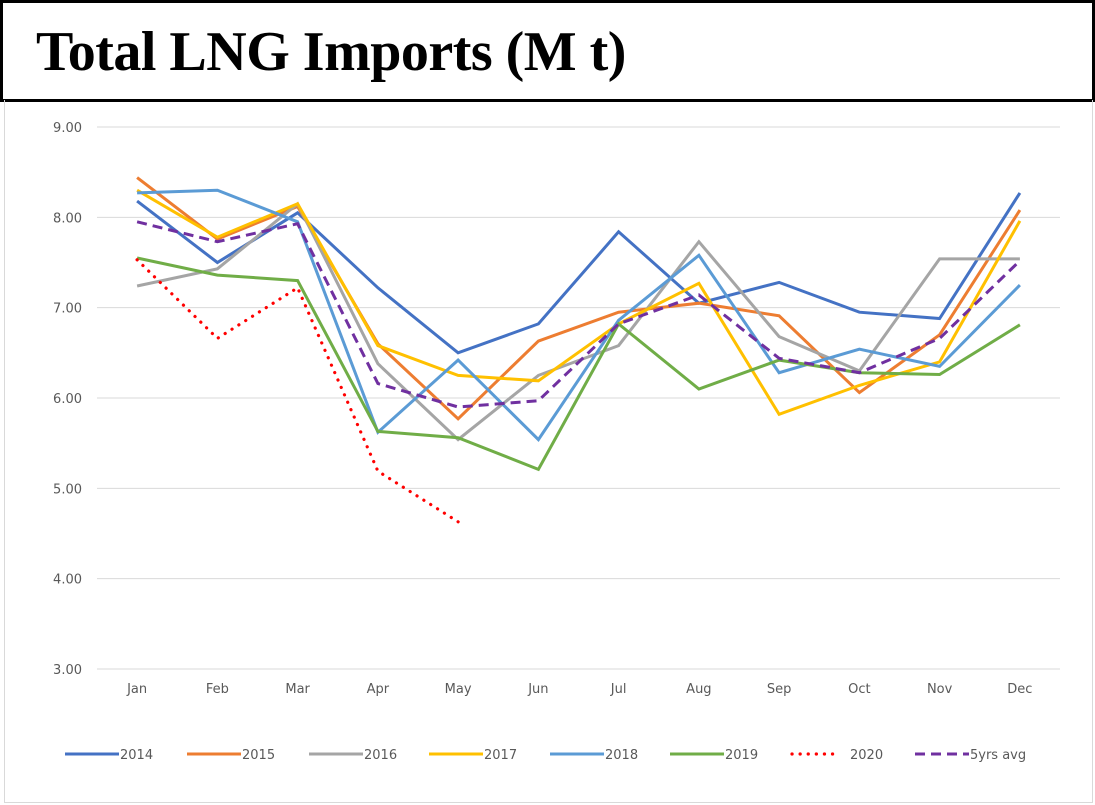 This screenshot has height=805, width=1095. Describe the element at coordinates (67, 218) in the screenshot. I see `y-tick-label: 8.00` at that location.